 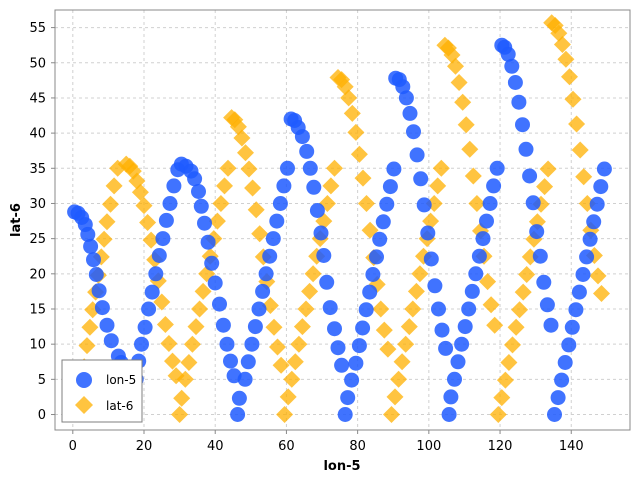 I want to click on y-tick-label: 30, so click(x=37, y=204).